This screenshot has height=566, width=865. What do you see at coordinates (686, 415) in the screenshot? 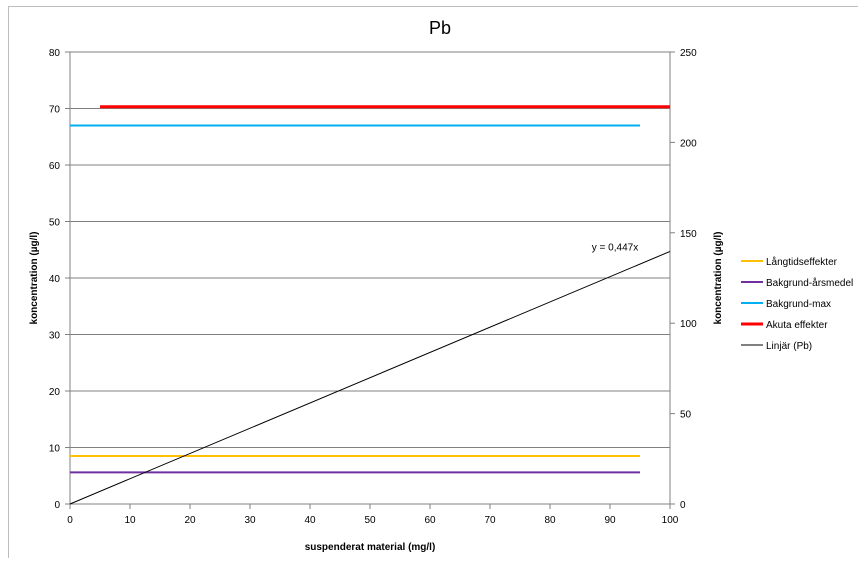
I see `y2-tick-label: 50` at bounding box center [686, 415].